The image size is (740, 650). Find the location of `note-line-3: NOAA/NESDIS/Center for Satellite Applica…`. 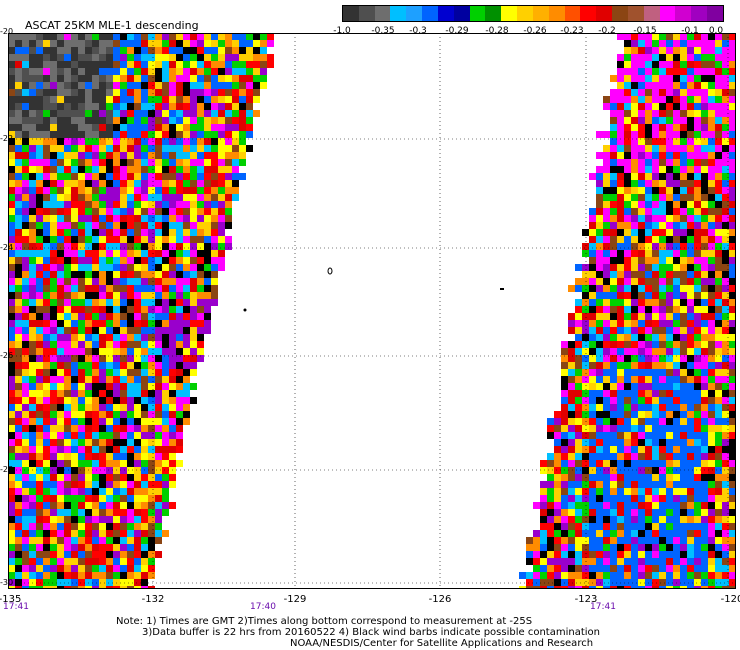

note-line-3: NOAA/NESDIS/Center for Satellite Applica… is located at coordinates (442, 643).